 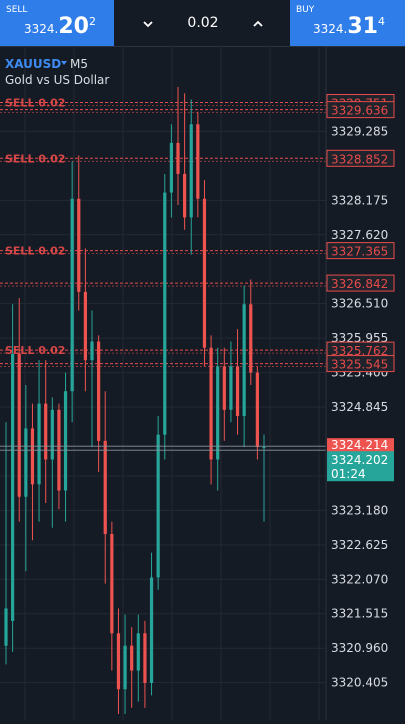 I want to click on chevron-up-icon, so click(x=258, y=24).